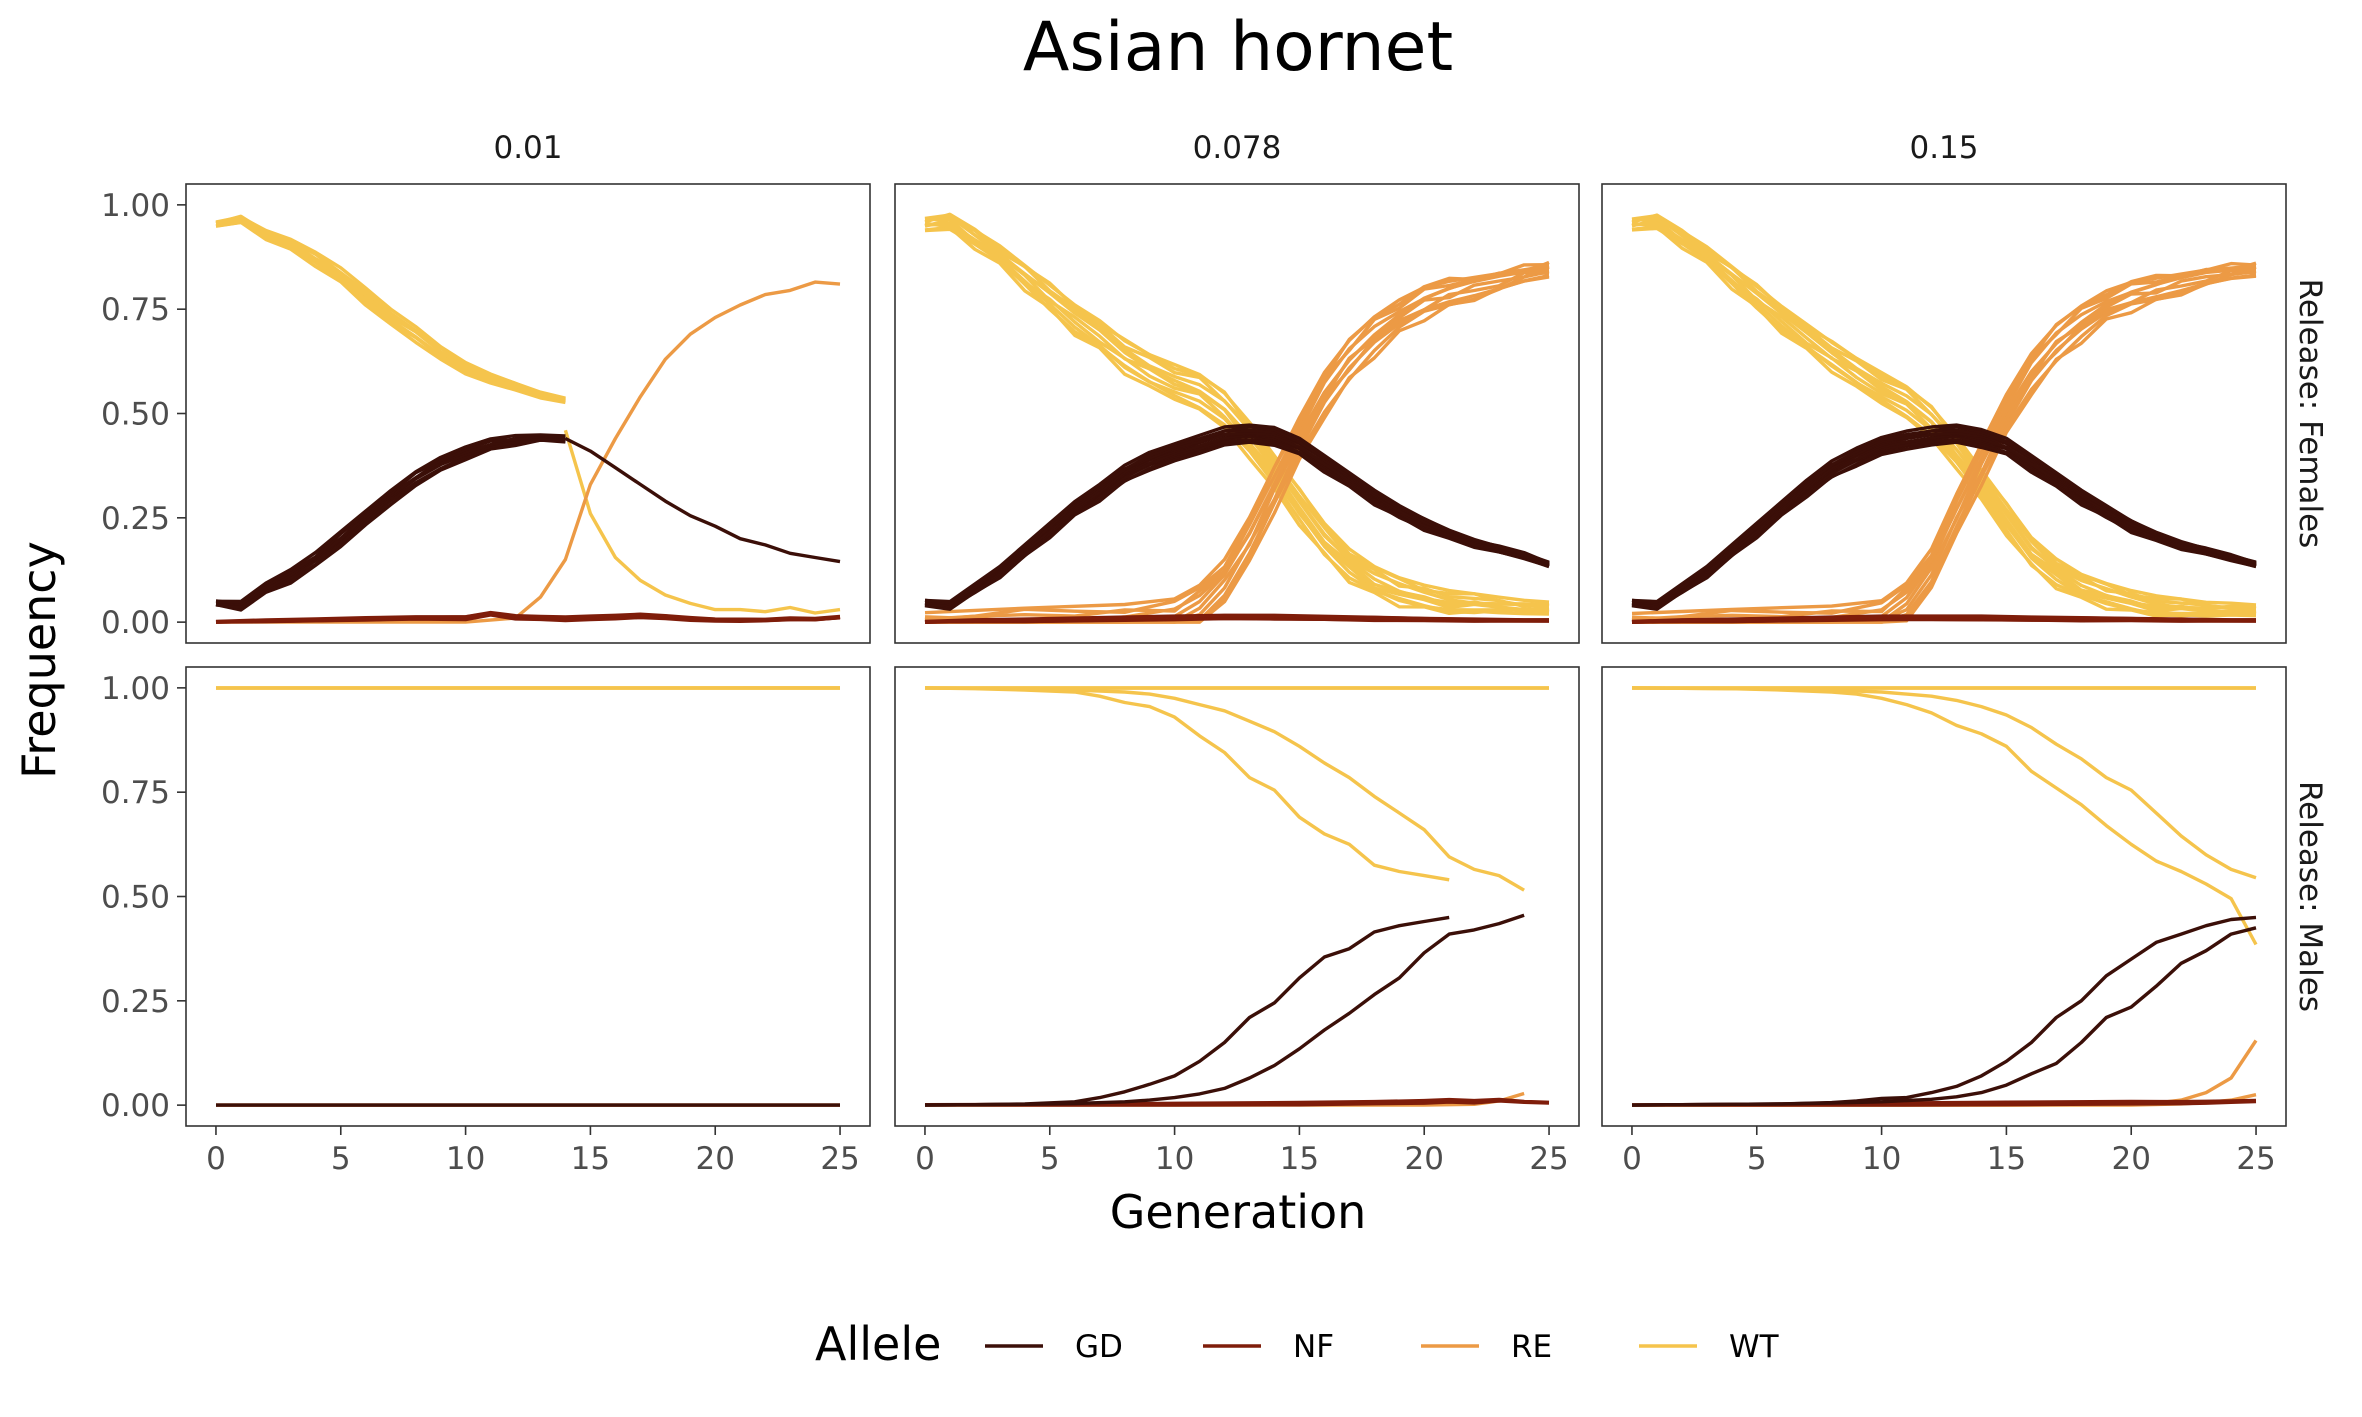 The image size is (2362, 1417). Describe the element at coordinates (1238, 1212) in the screenshot. I see `x-axis-title: Generation` at that location.